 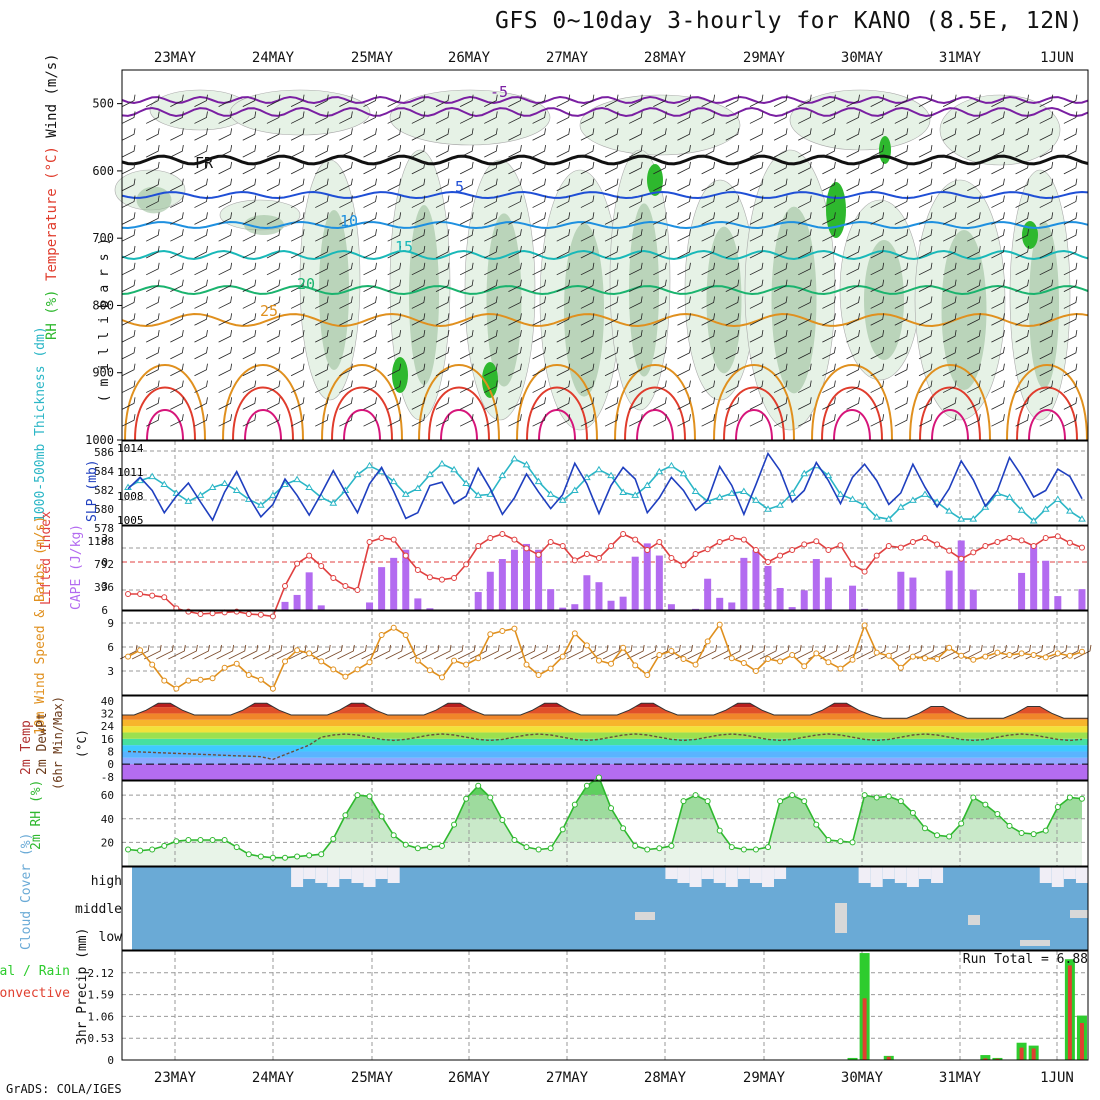 What do you see at coordinates (58, 743) in the screenshot?
I see `temp-ylabel-3: (6hr Min/Max)` at bounding box center [58, 743].